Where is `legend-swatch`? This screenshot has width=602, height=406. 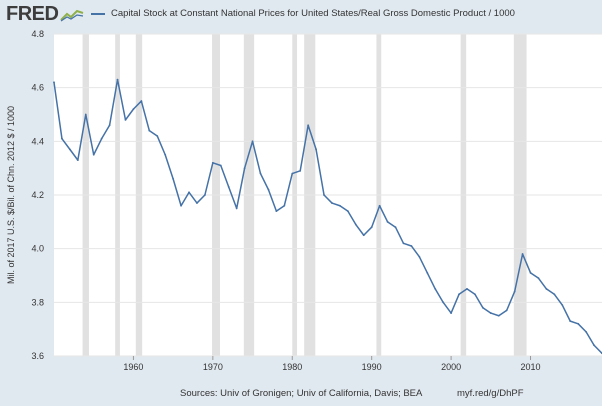 legend-swatch is located at coordinates (98, 13).